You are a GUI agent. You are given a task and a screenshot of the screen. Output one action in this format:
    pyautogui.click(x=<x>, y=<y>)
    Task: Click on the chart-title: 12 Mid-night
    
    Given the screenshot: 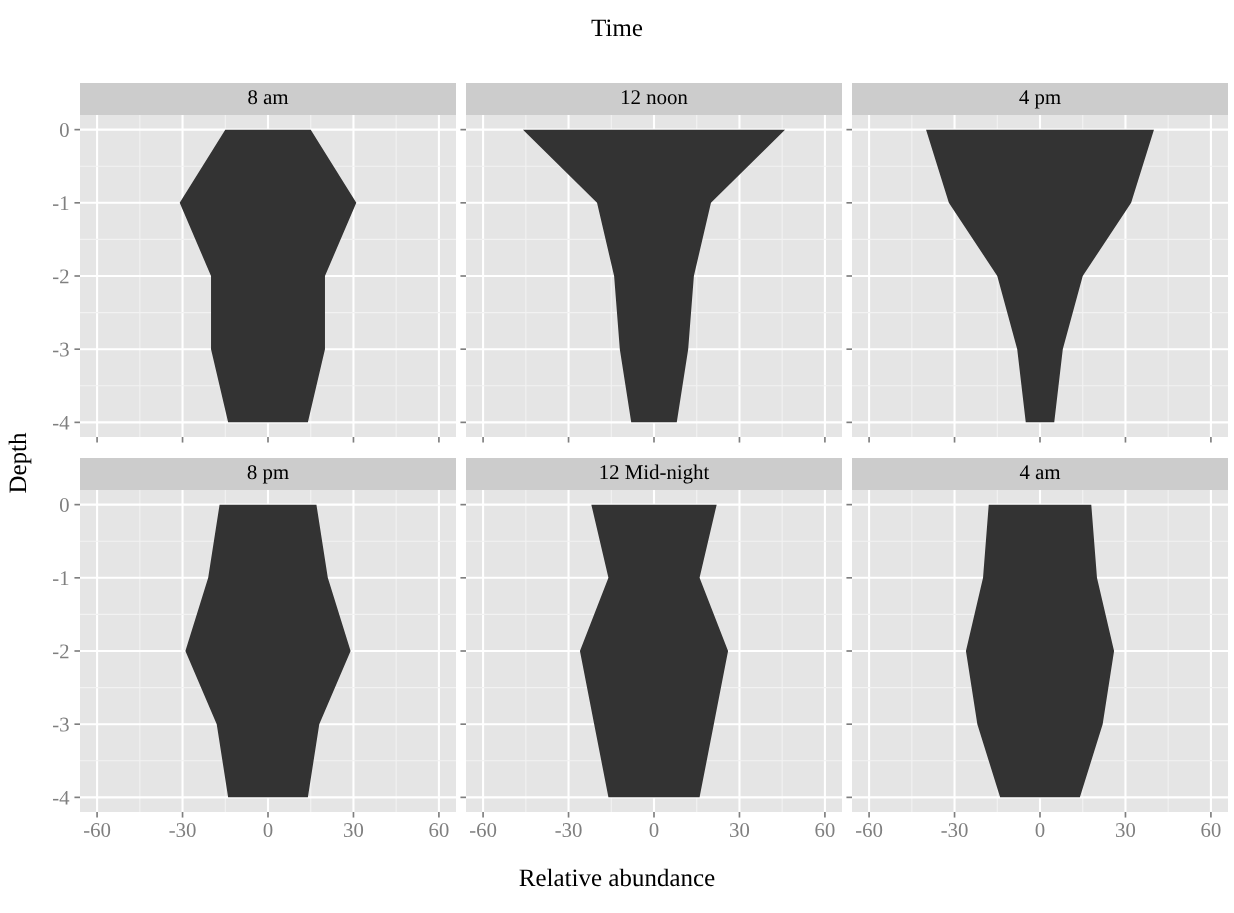 What is the action you would take?
    pyautogui.click(x=655, y=474)
    